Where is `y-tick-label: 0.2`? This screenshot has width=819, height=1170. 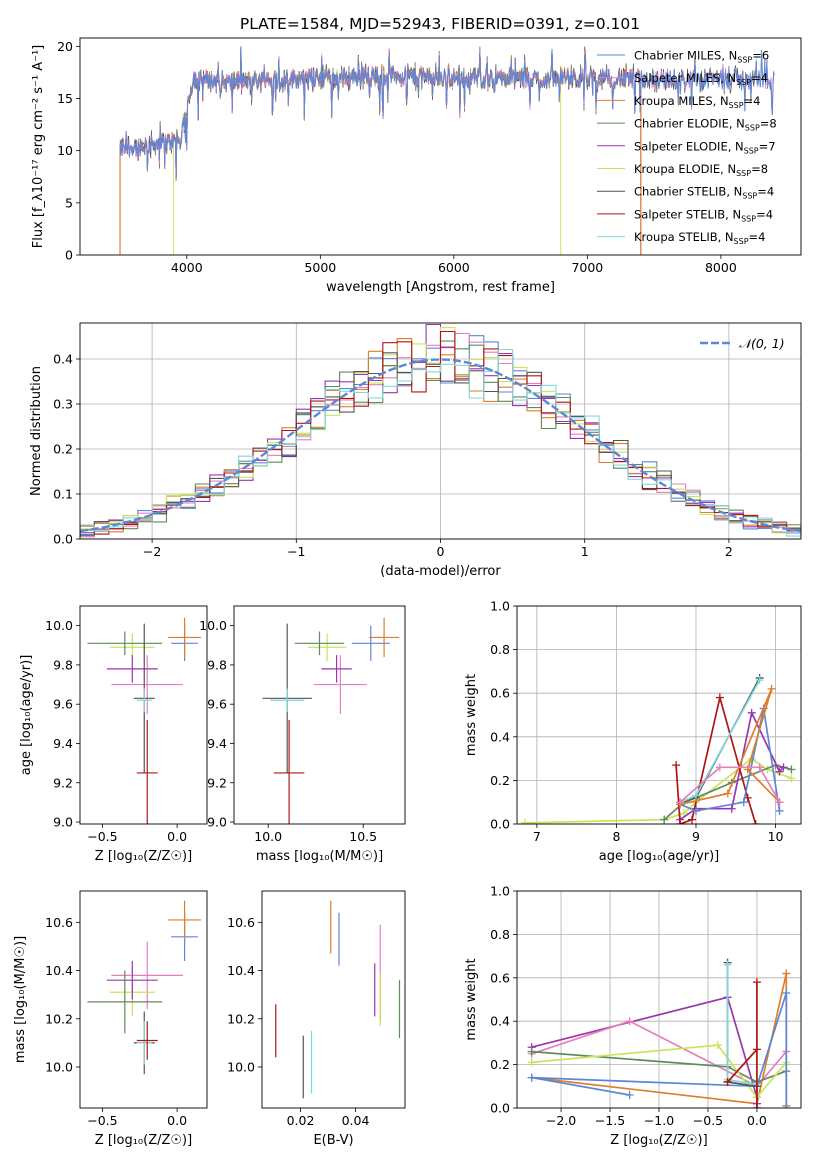
y-tick-label: 0.2 is located at coordinates (500, 780).